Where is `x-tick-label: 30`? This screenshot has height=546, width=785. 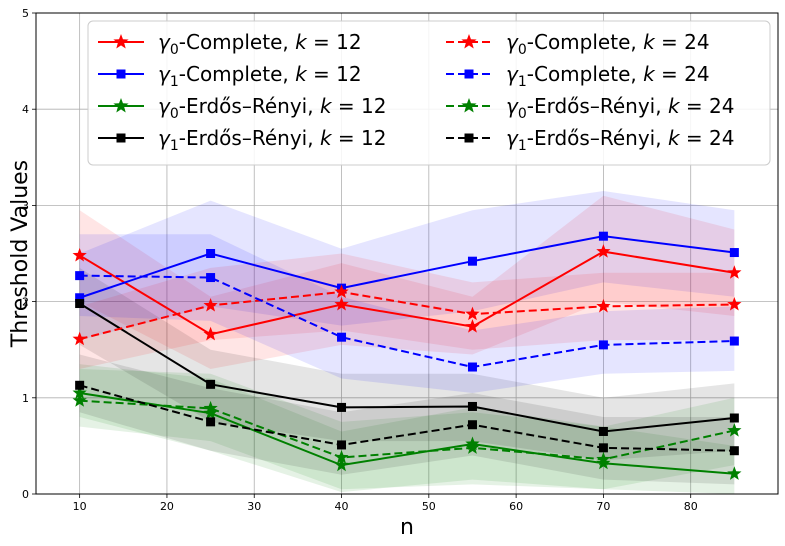
x-tick-label: 30 is located at coordinates (254, 506).